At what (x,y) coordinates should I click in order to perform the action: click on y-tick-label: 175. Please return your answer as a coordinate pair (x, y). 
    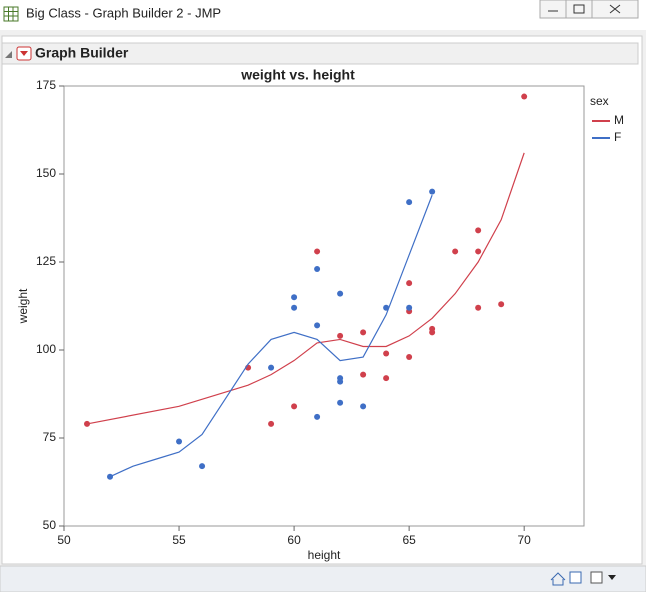
    Looking at the image, I should click on (46, 85).